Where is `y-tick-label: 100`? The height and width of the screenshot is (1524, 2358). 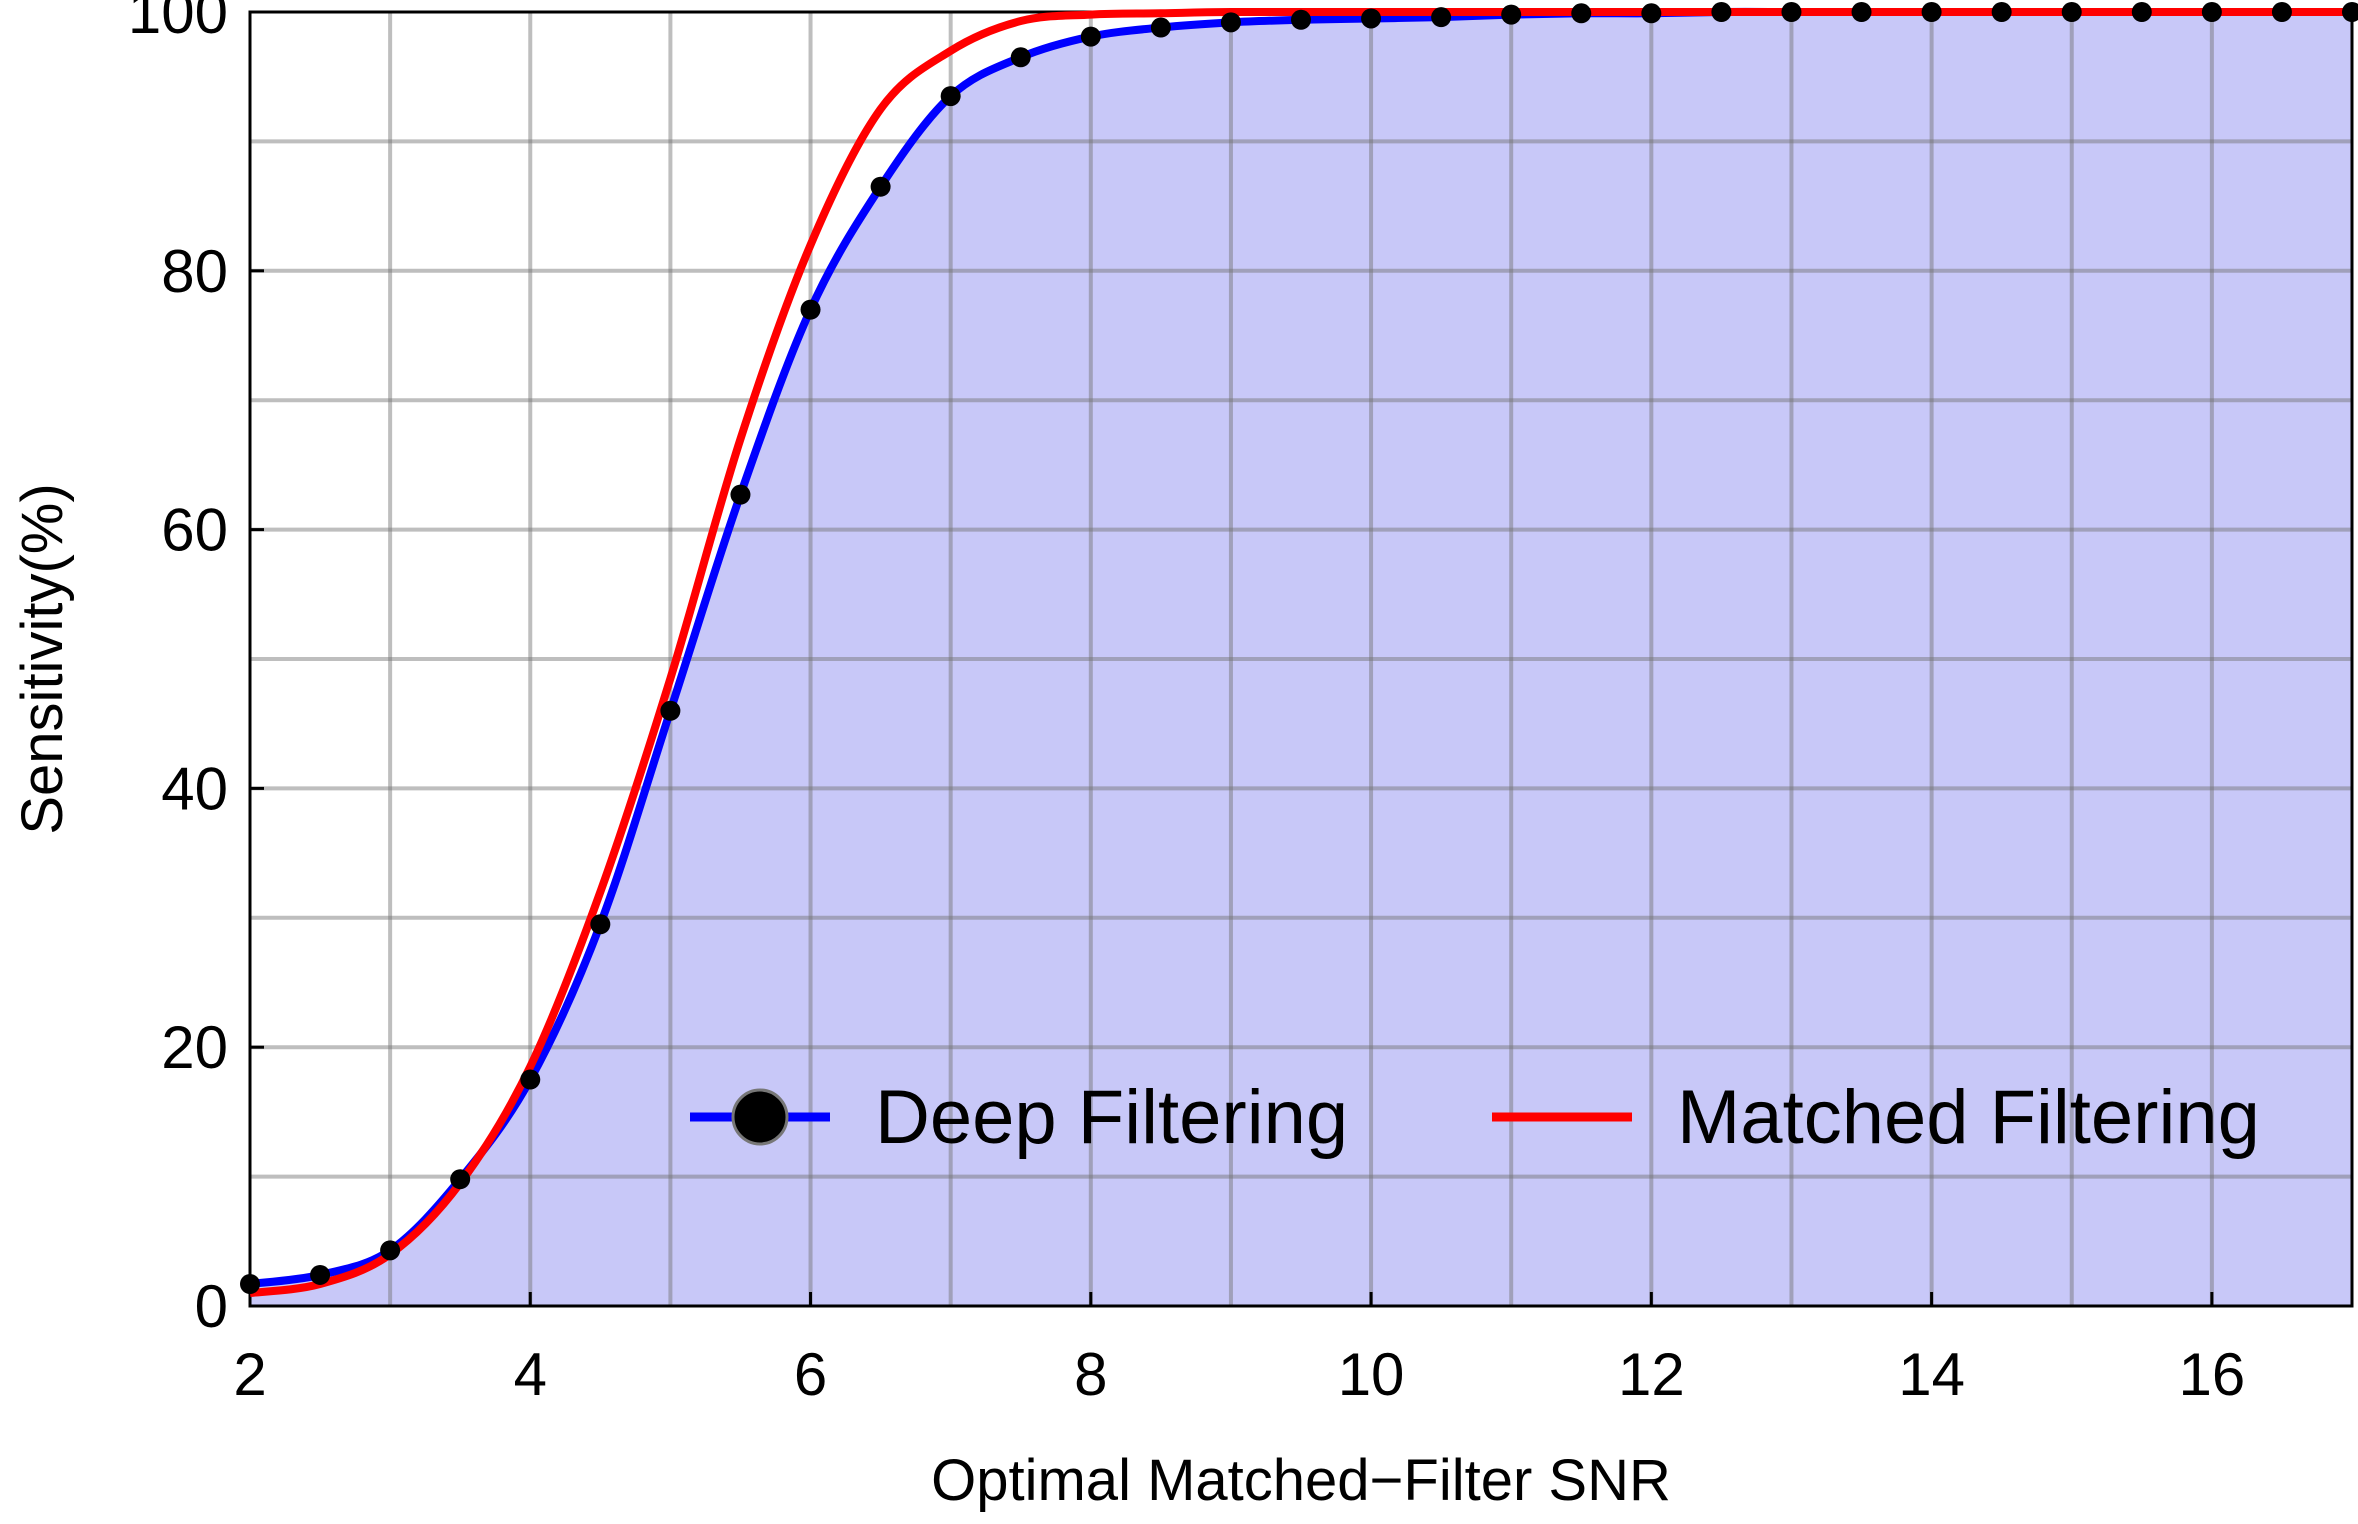
y-tick-label: 100 is located at coordinates (178, 23).